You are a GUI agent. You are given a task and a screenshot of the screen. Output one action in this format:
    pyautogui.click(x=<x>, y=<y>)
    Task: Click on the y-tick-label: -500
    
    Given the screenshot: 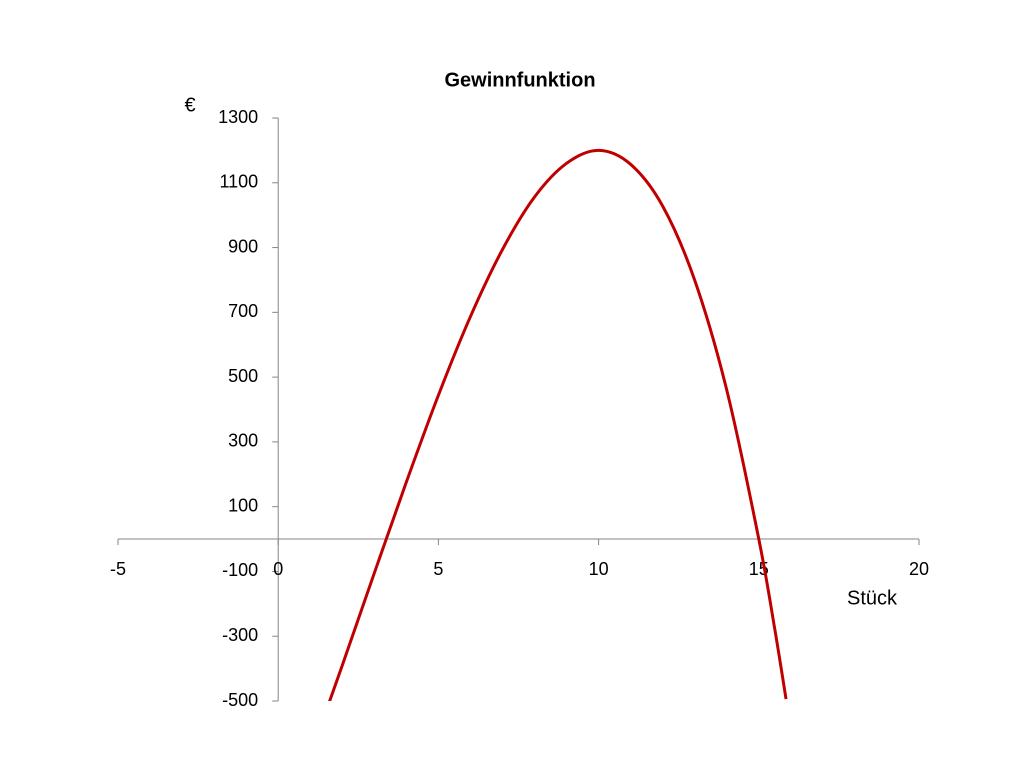 What is the action you would take?
    pyautogui.click(x=240, y=700)
    